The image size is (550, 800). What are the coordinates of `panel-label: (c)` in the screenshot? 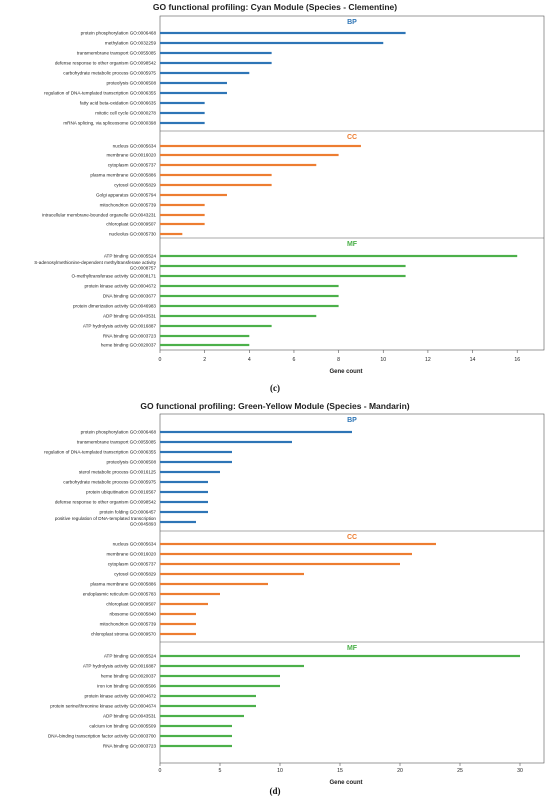 It's located at (275, 388).